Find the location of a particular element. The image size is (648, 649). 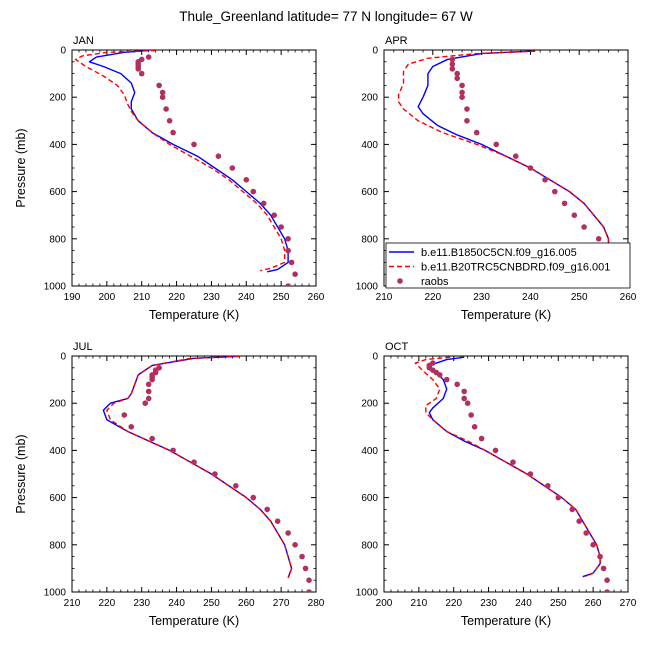

legend-label: raobs is located at coordinates (435, 282).